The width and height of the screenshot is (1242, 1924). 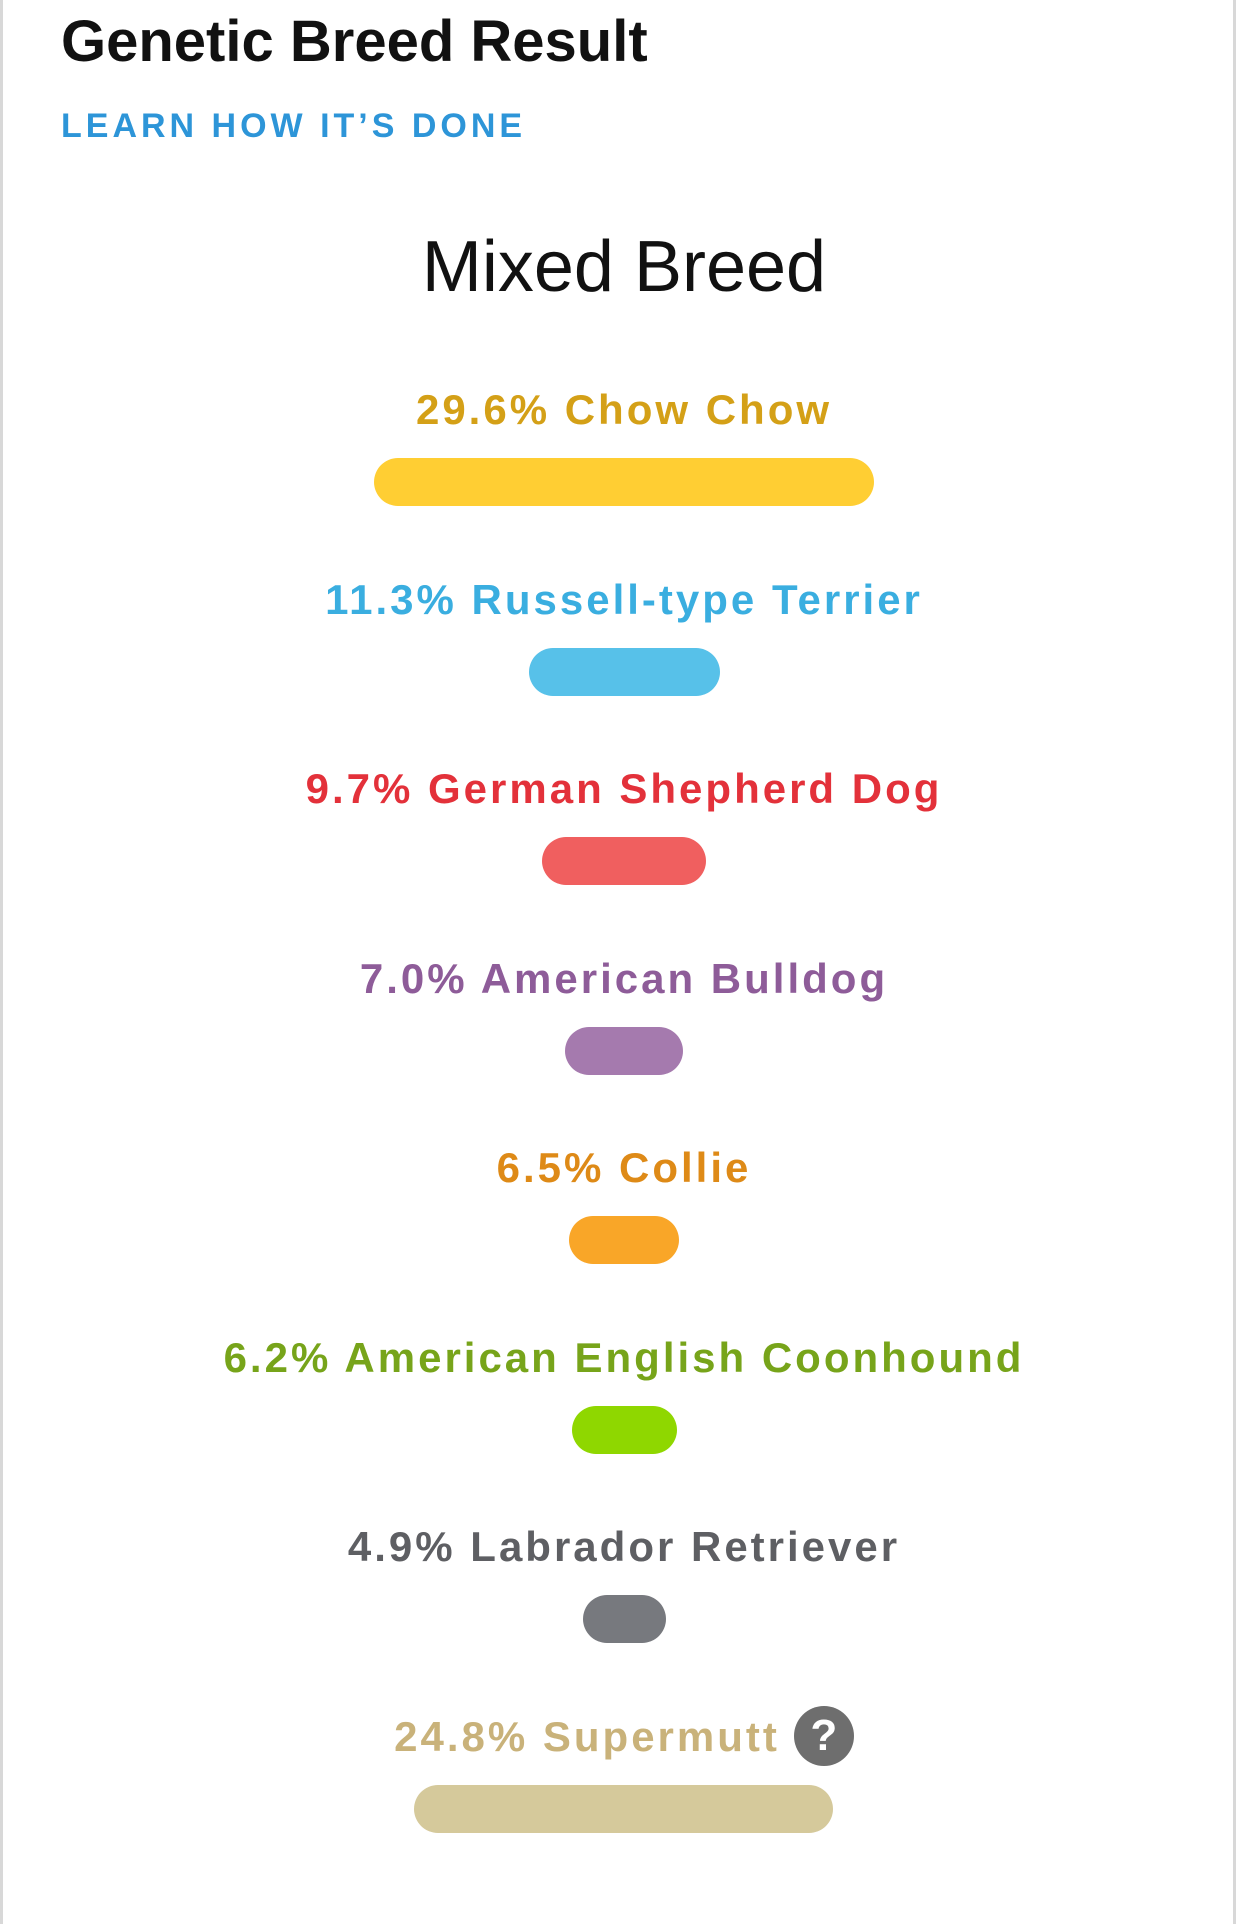 I want to click on breed-label: 29.6% Chow Chow, so click(x=624, y=409).